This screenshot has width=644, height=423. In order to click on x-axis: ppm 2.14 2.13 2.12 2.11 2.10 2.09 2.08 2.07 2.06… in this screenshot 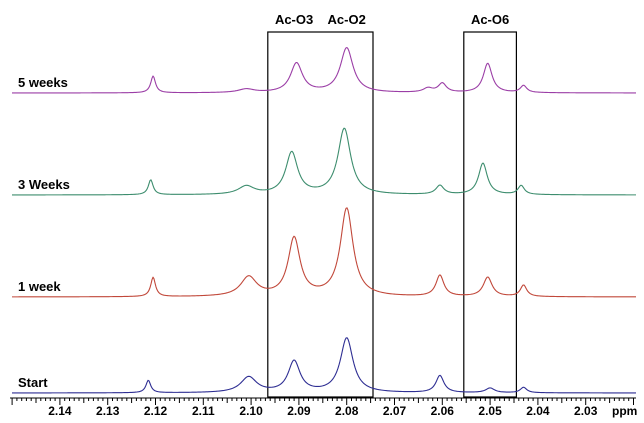, I will do `click(323, 407)`.